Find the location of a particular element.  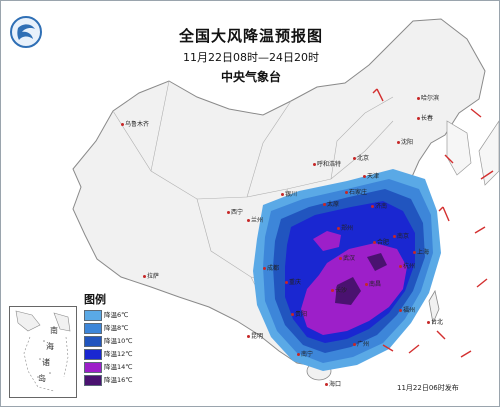

city-label-guiyang: 贵阳 is located at coordinates (299, 313).